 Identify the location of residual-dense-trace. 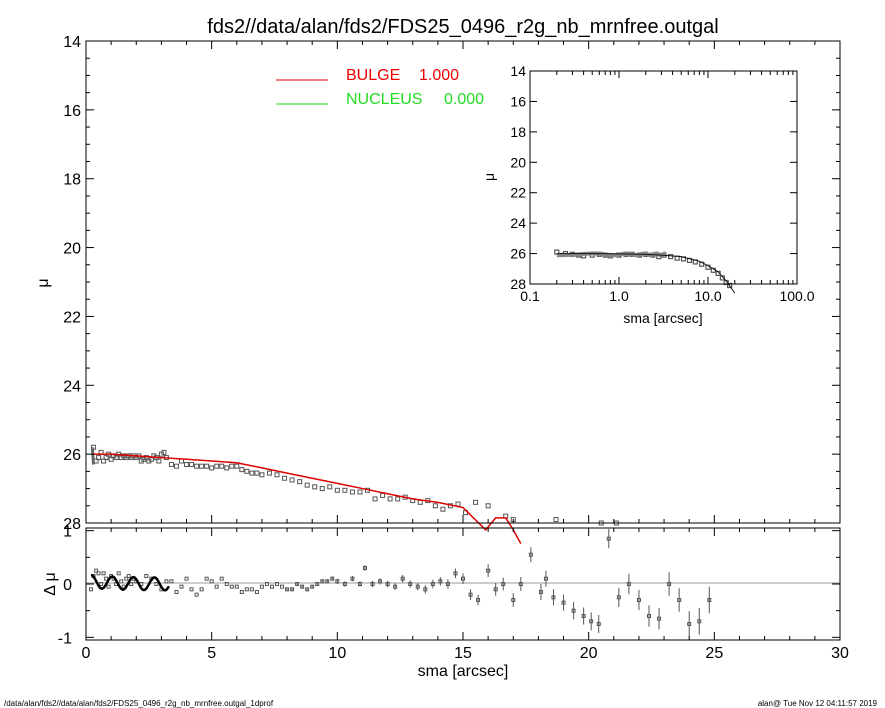
(130, 582).